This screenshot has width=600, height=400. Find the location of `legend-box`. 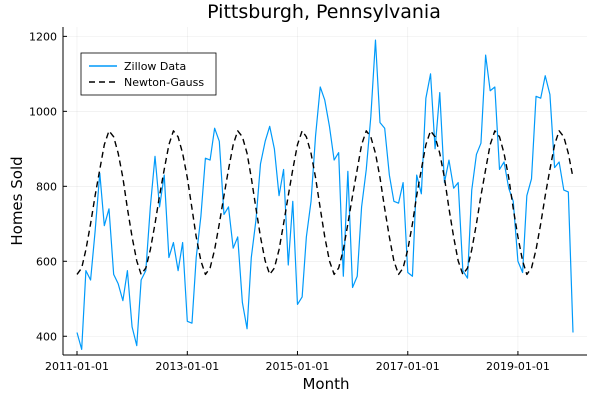

legend-box is located at coordinates (148, 74).